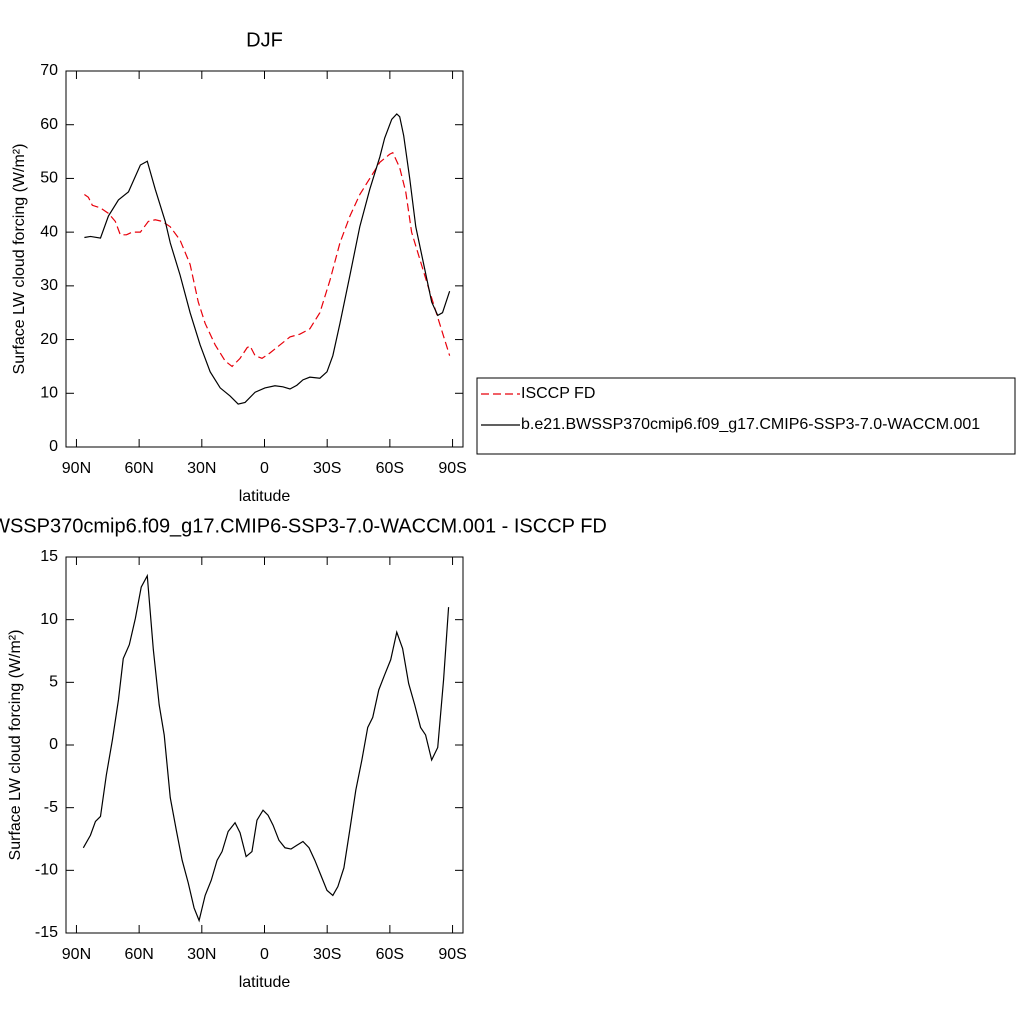 The image size is (1024, 1024). I want to click on legend-box, so click(746, 416).